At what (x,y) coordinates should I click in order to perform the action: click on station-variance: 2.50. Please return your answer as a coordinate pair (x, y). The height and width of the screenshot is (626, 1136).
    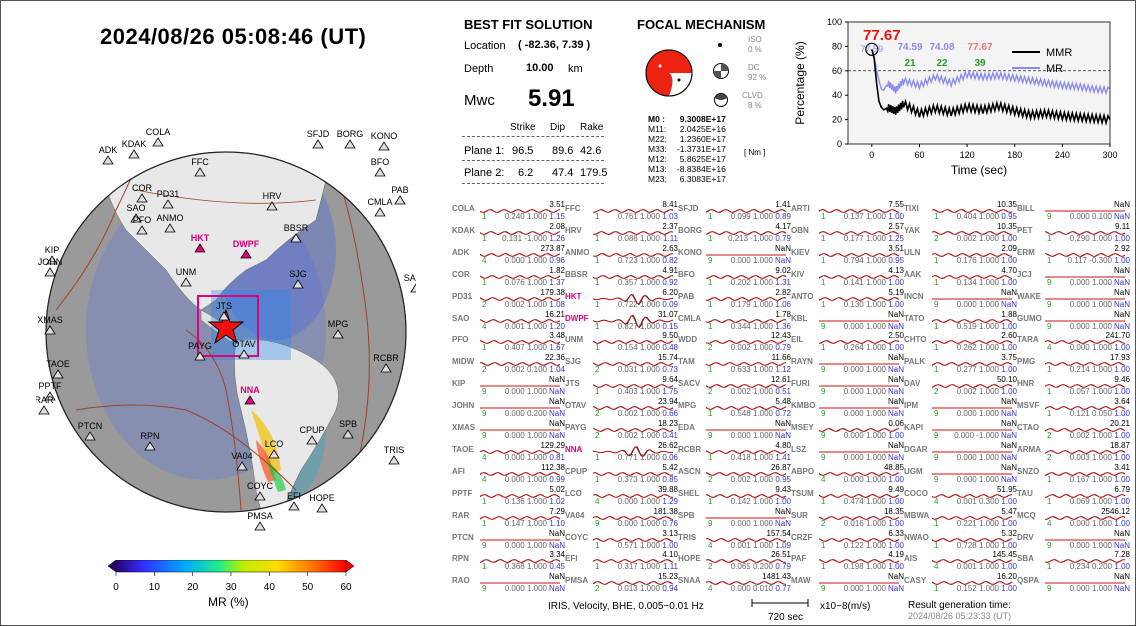
    Looking at the image, I should click on (896, 336).